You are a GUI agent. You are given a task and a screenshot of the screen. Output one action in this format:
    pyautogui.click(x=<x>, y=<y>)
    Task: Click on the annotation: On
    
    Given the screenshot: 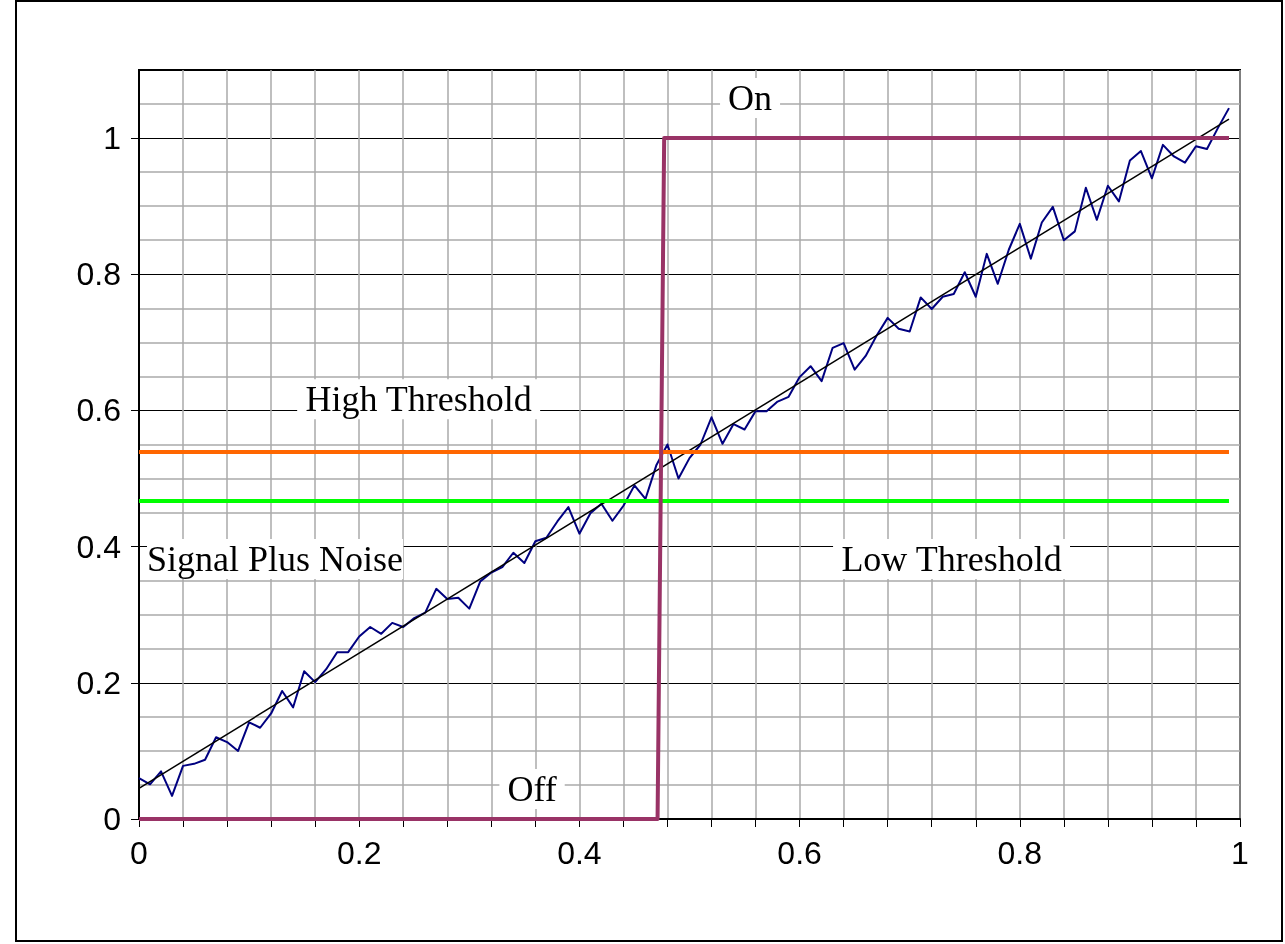 What is the action you would take?
    pyautogui.click(x=750, y=98)
    